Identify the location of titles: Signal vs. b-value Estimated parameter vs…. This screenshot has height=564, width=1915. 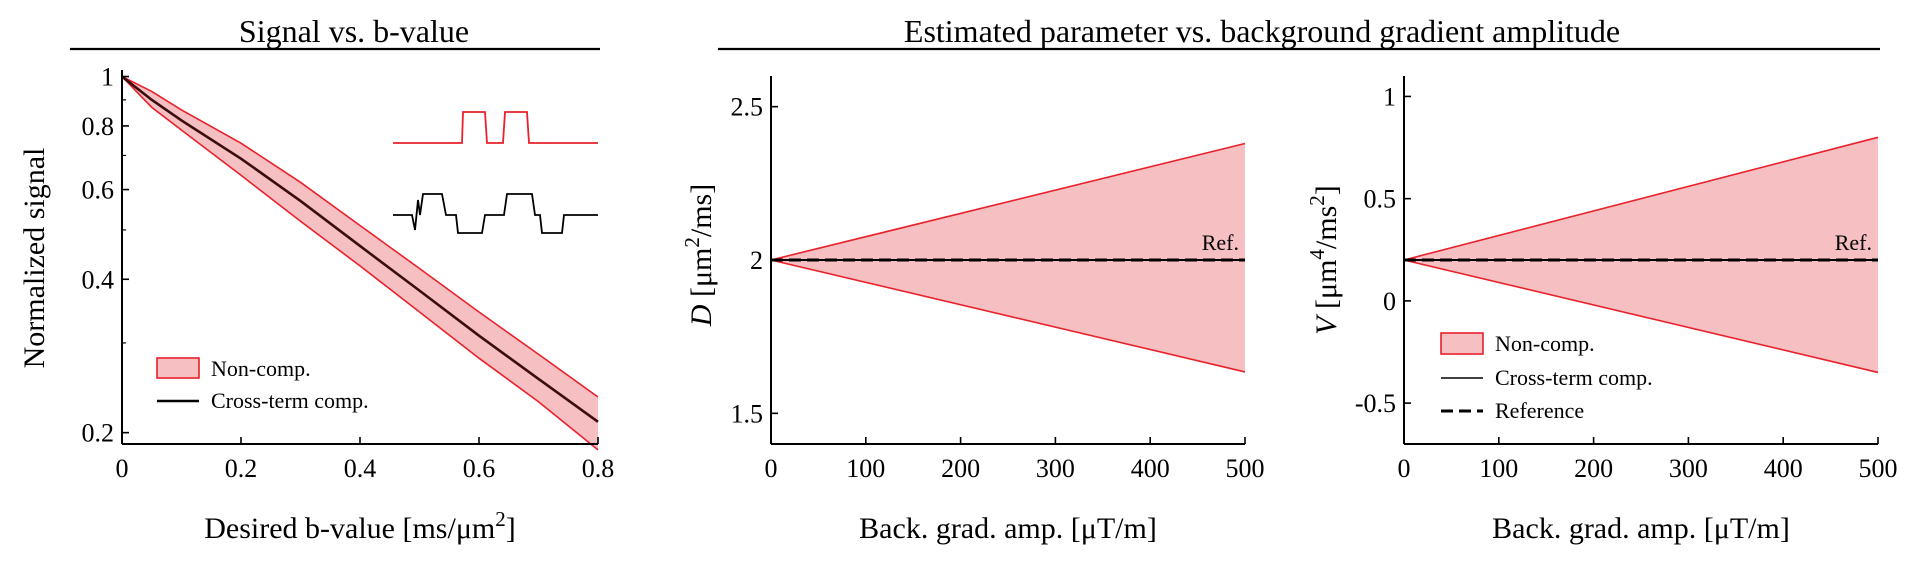
(975, 32).